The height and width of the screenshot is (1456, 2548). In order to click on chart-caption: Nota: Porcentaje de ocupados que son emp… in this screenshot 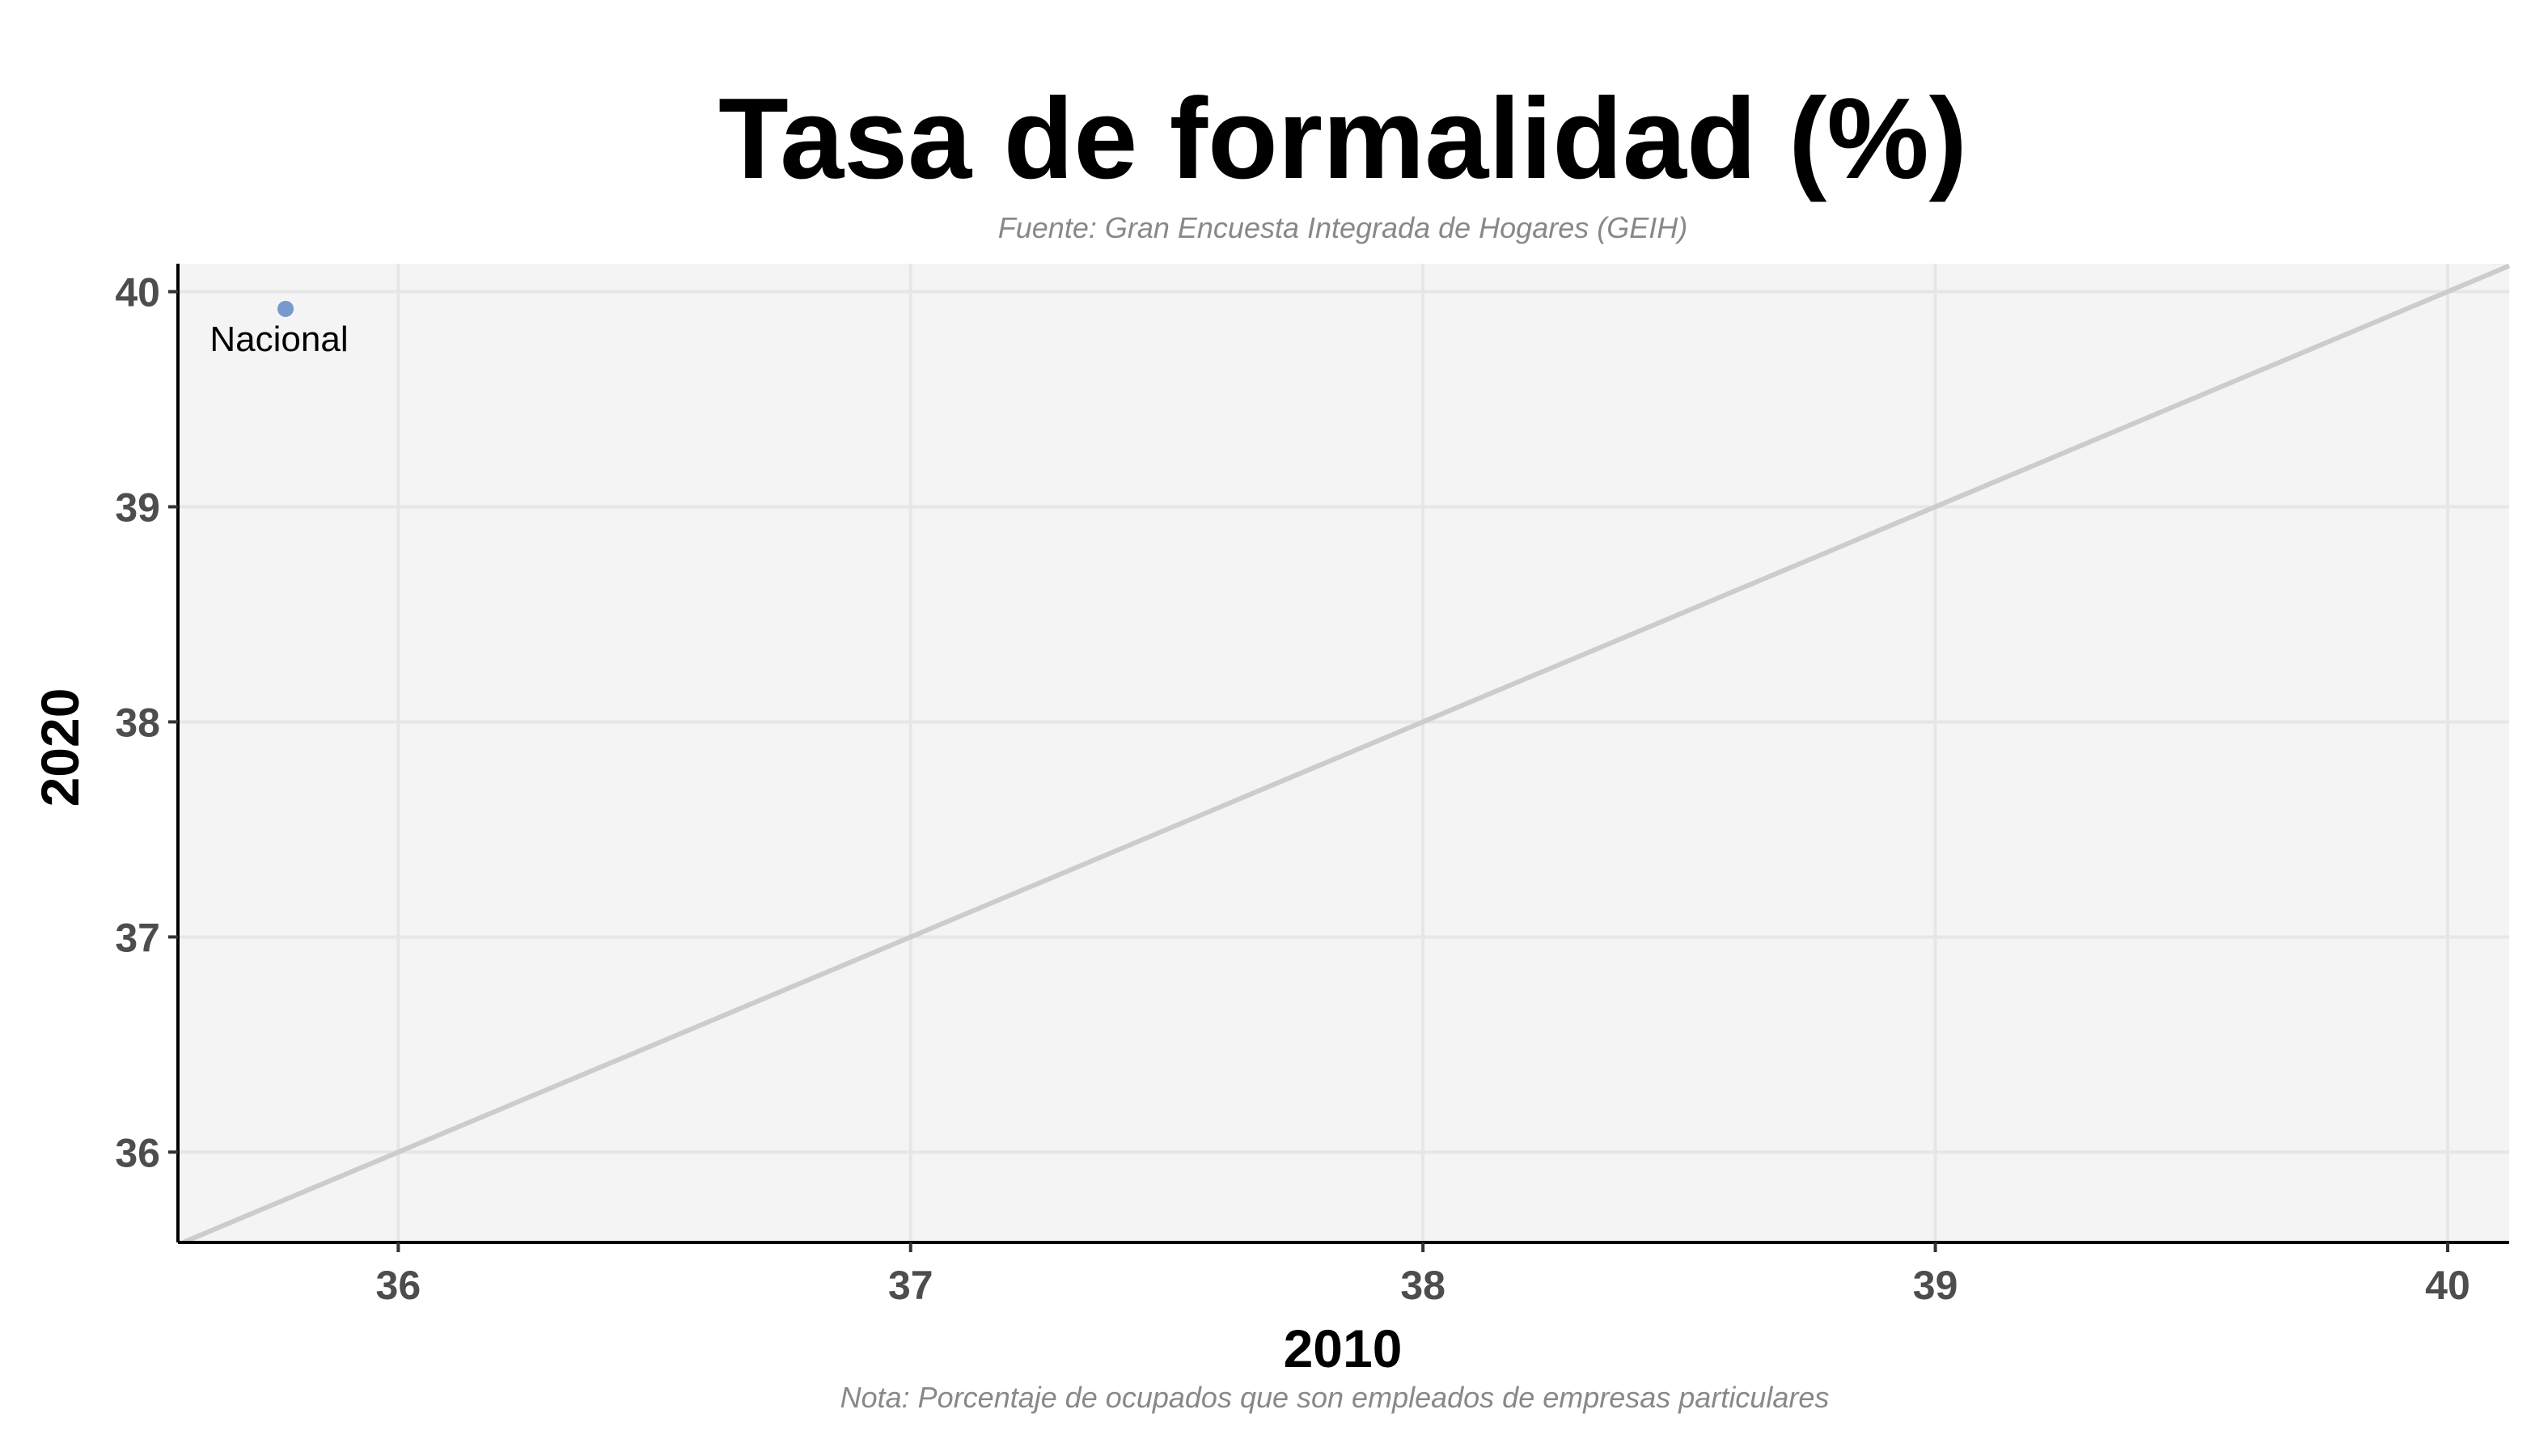, I will do `click(1335, 1397)`.